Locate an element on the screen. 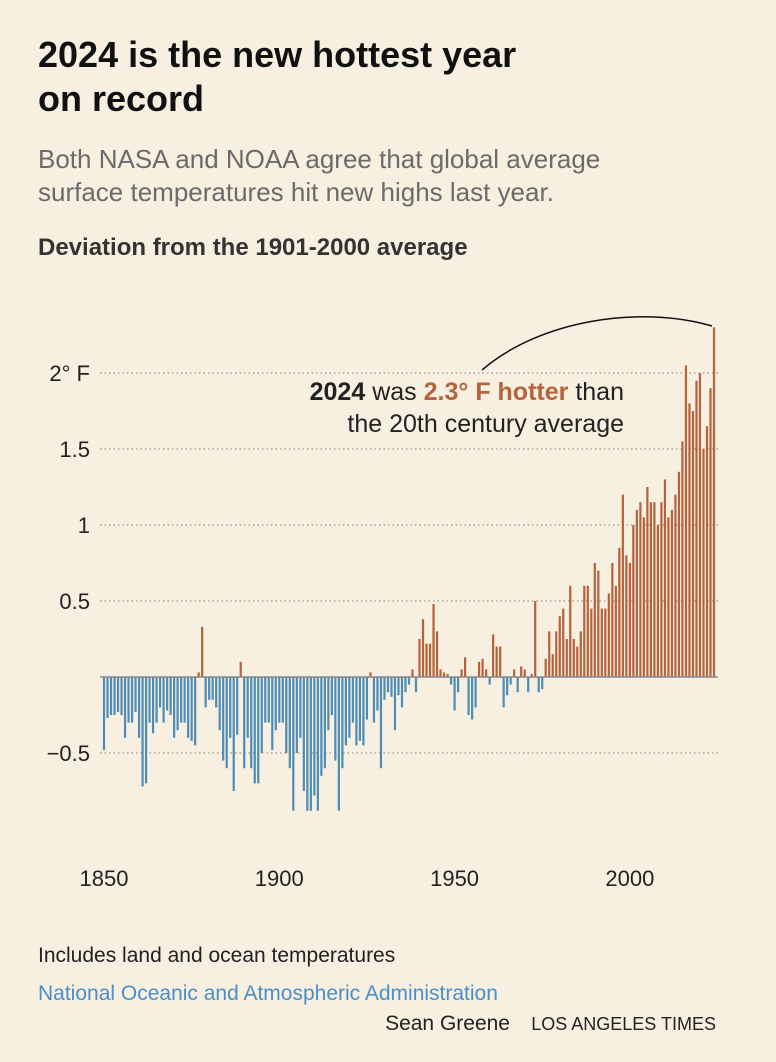  annotation-text: than is located at coordinates (599, 392).